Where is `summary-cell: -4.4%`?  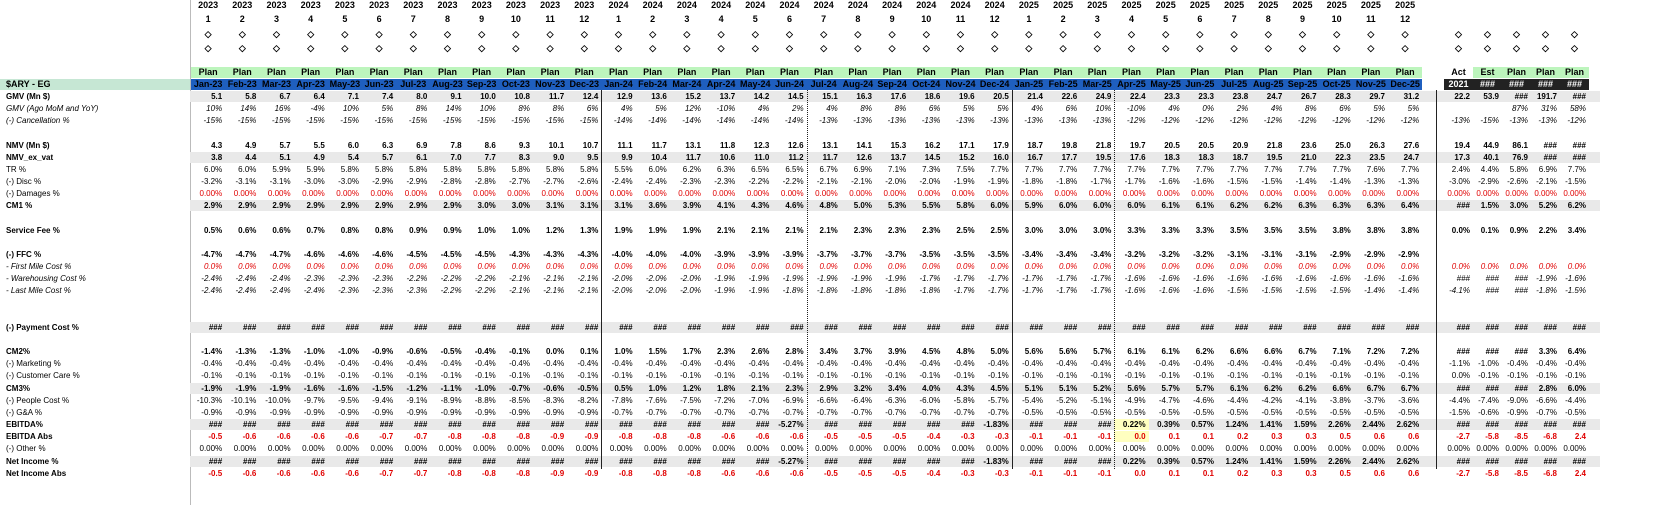 summary-cell: -4.4% is located at coordinates (1575, 400).